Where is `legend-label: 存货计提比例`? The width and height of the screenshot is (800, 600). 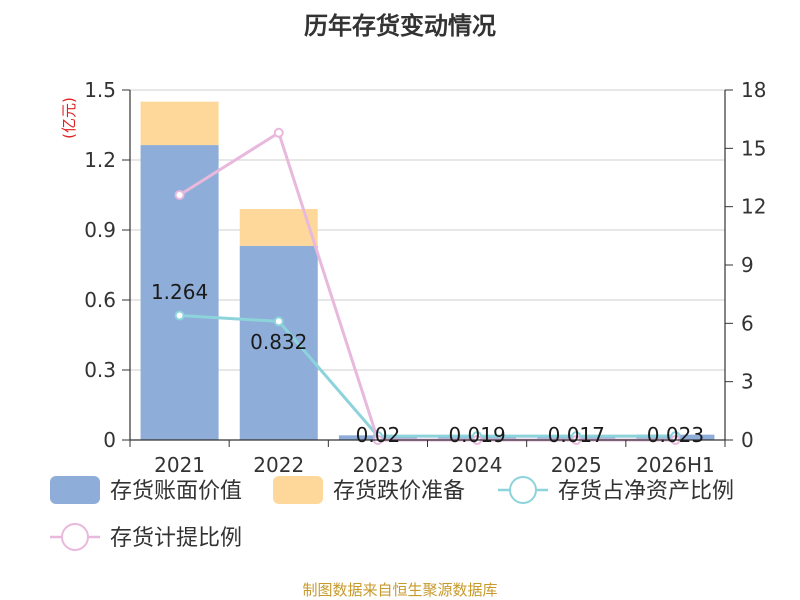
legend-label: 存货计提比例 is located at coordinates (176, 538).